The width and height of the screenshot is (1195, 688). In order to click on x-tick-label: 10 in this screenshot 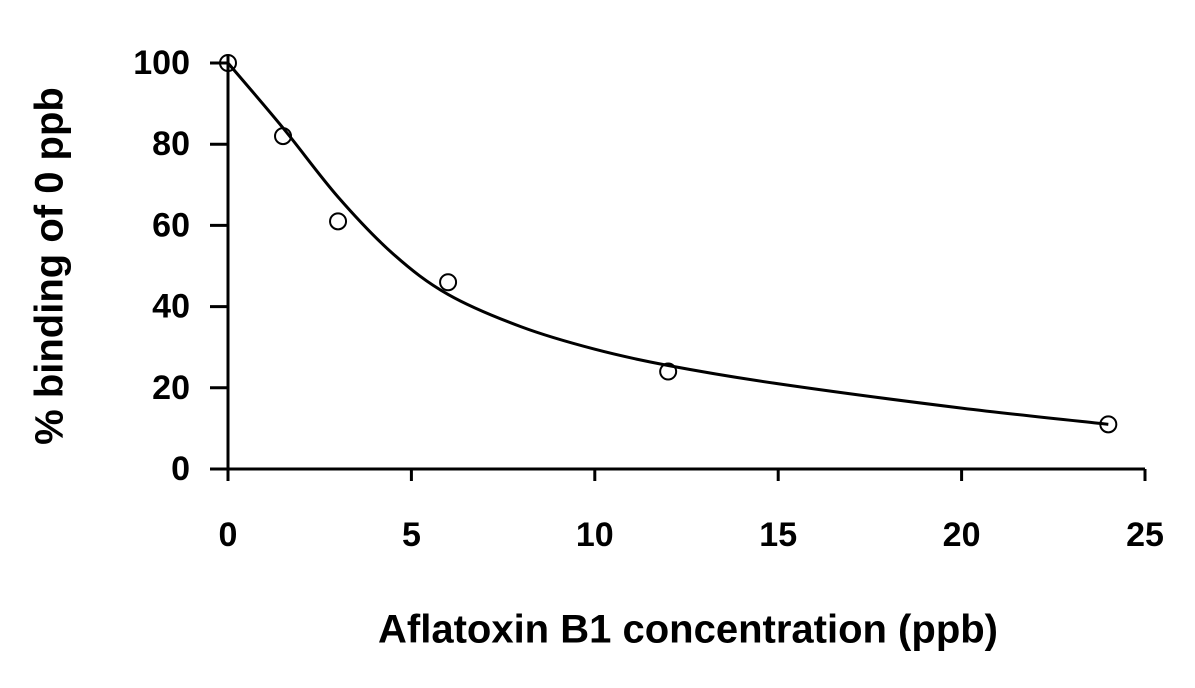, I will do `click(595, 535)`.